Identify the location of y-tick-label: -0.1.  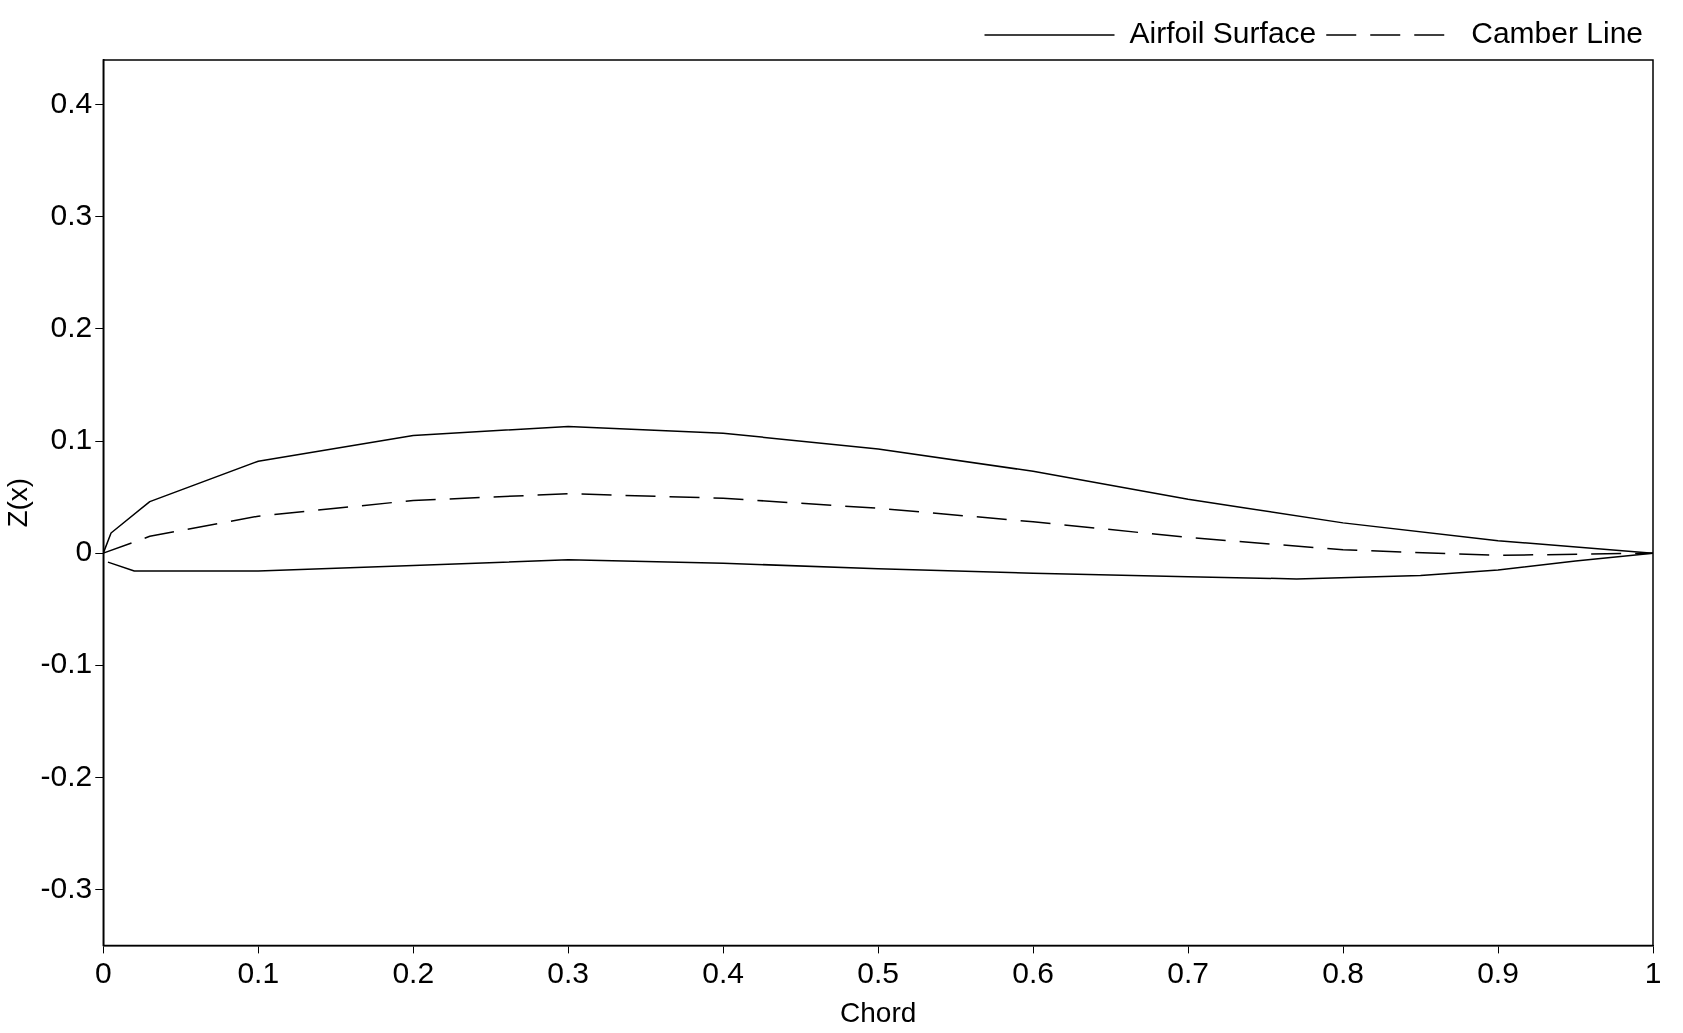
(66, 663).